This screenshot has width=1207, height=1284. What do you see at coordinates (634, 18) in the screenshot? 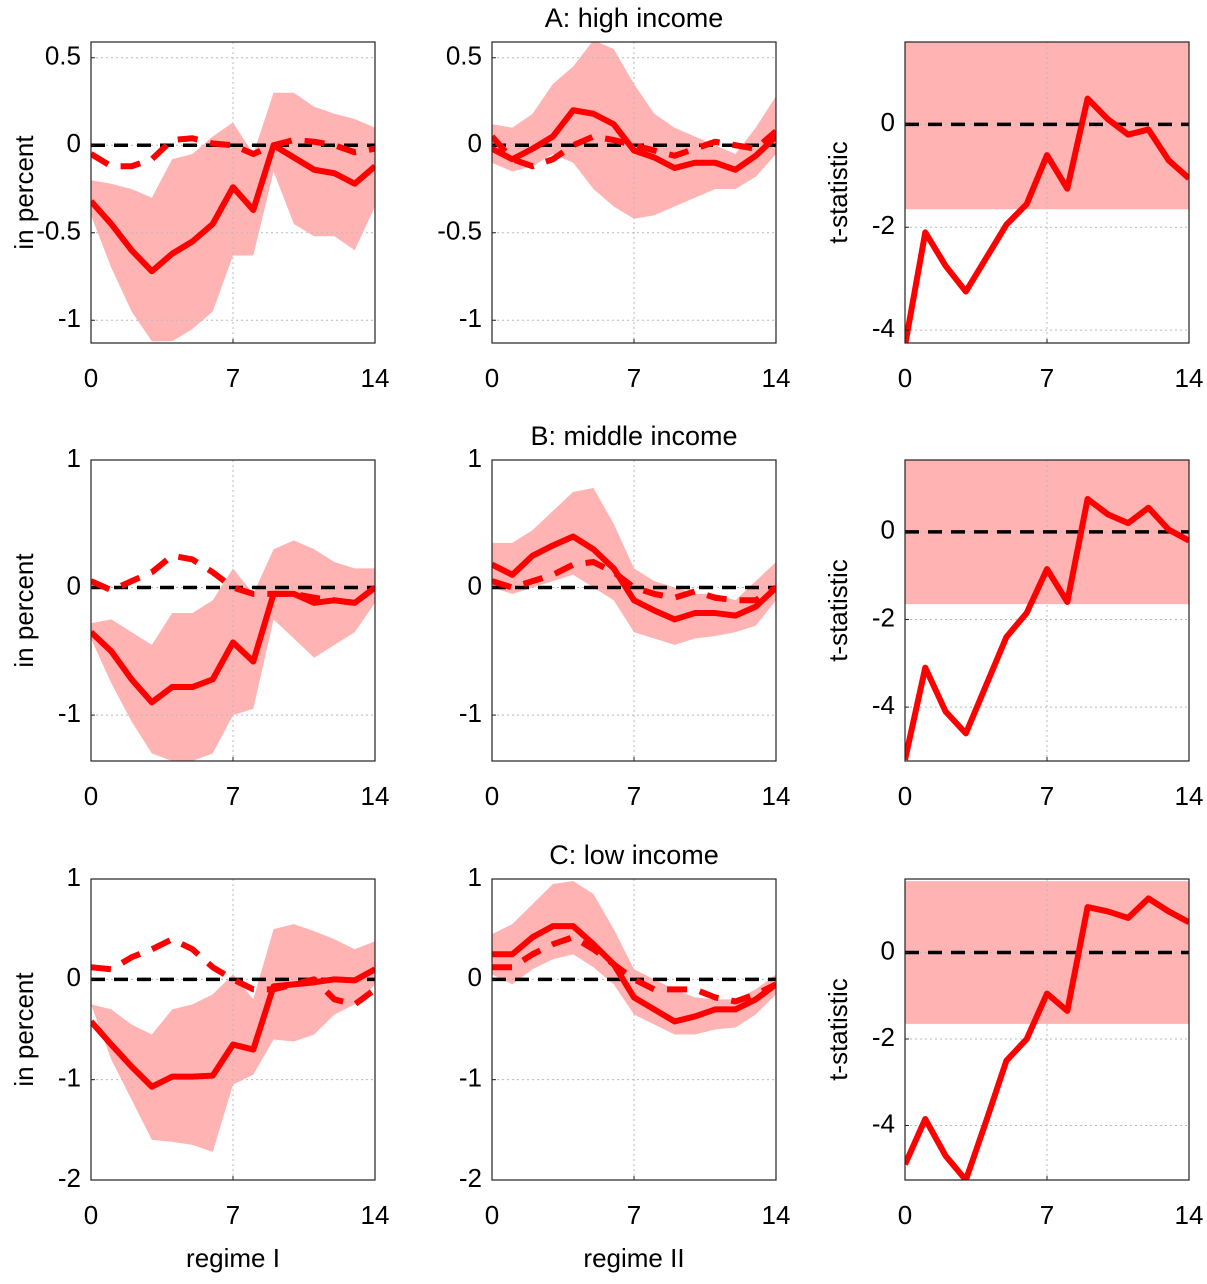
I see `panel-title: A: high income` at bounding box center [634, 18].